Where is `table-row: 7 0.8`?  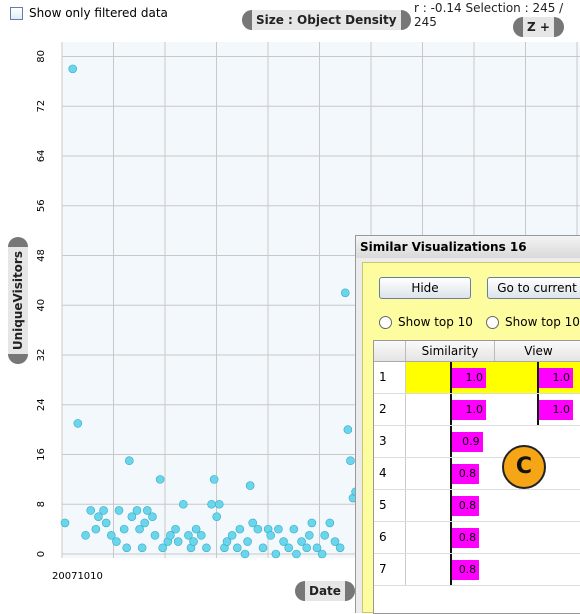 table-row: 7 0.8 is located at coordinates (477, 570).